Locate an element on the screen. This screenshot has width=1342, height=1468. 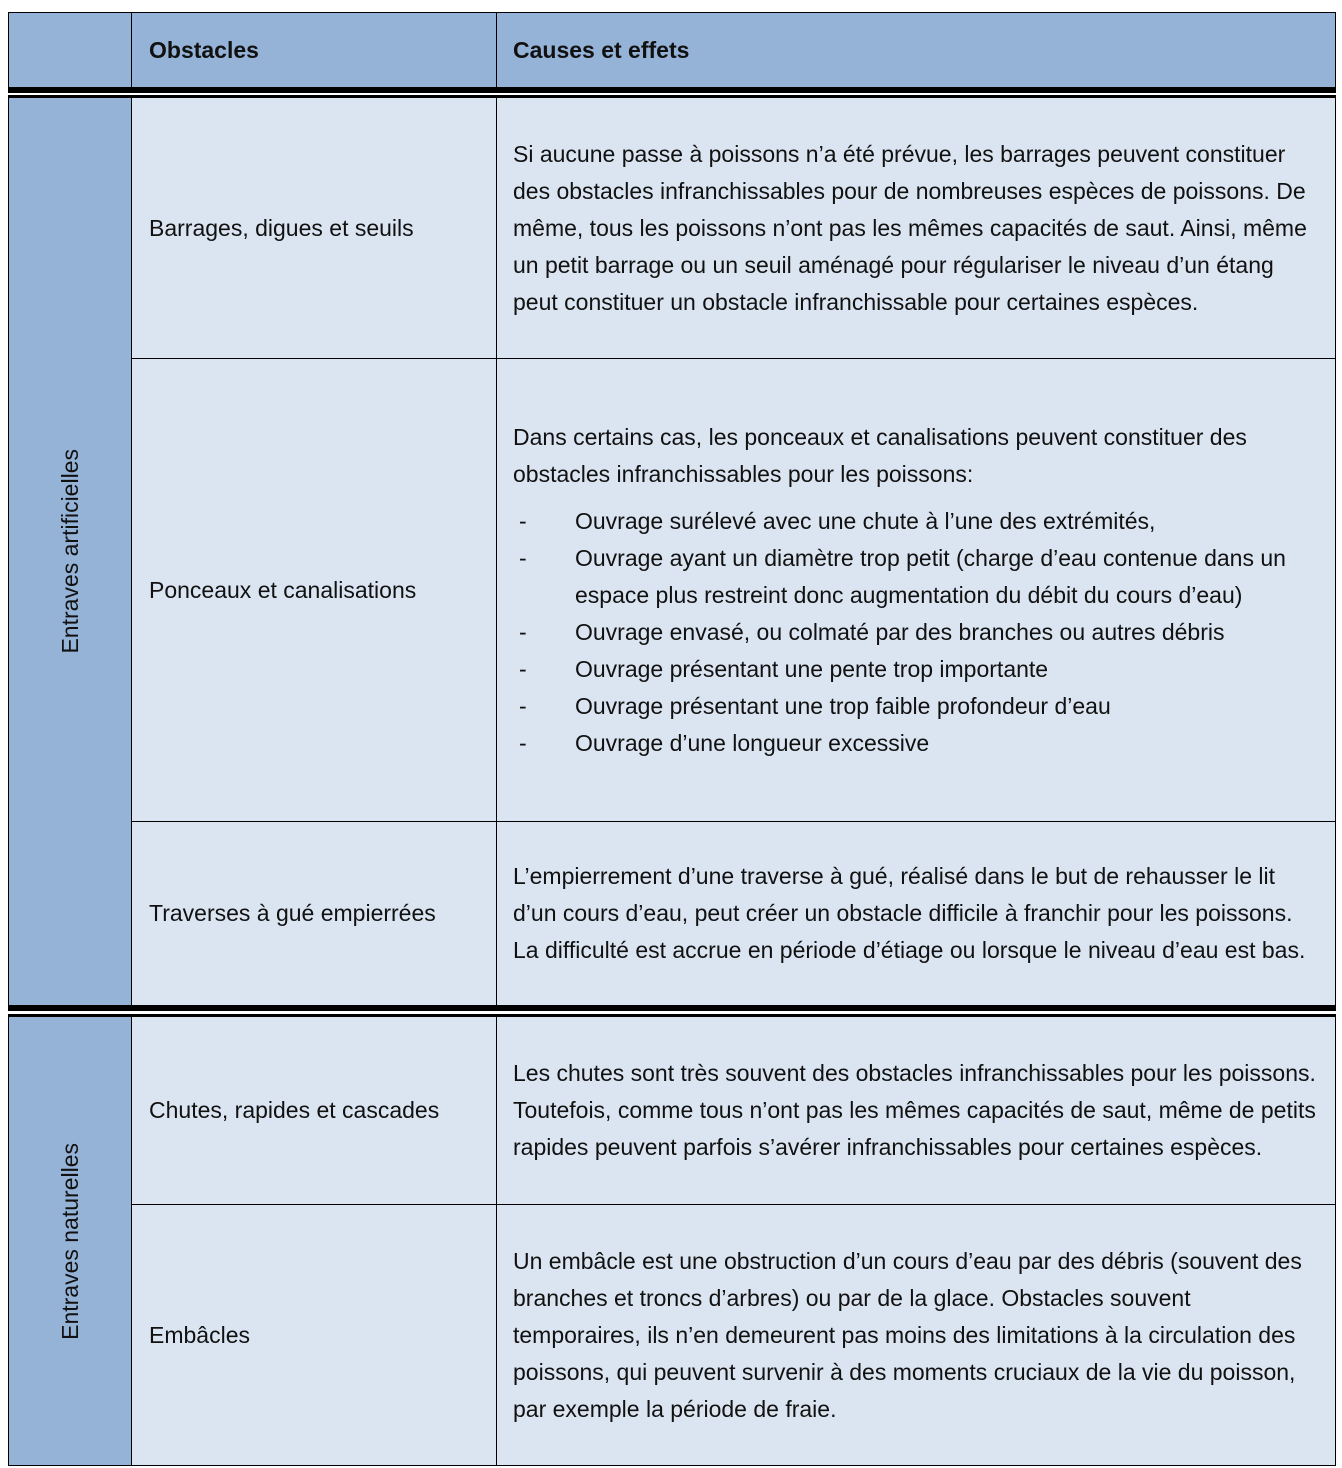
header-row: Obstacles Causes et effets is located at coordinates (672, 49).